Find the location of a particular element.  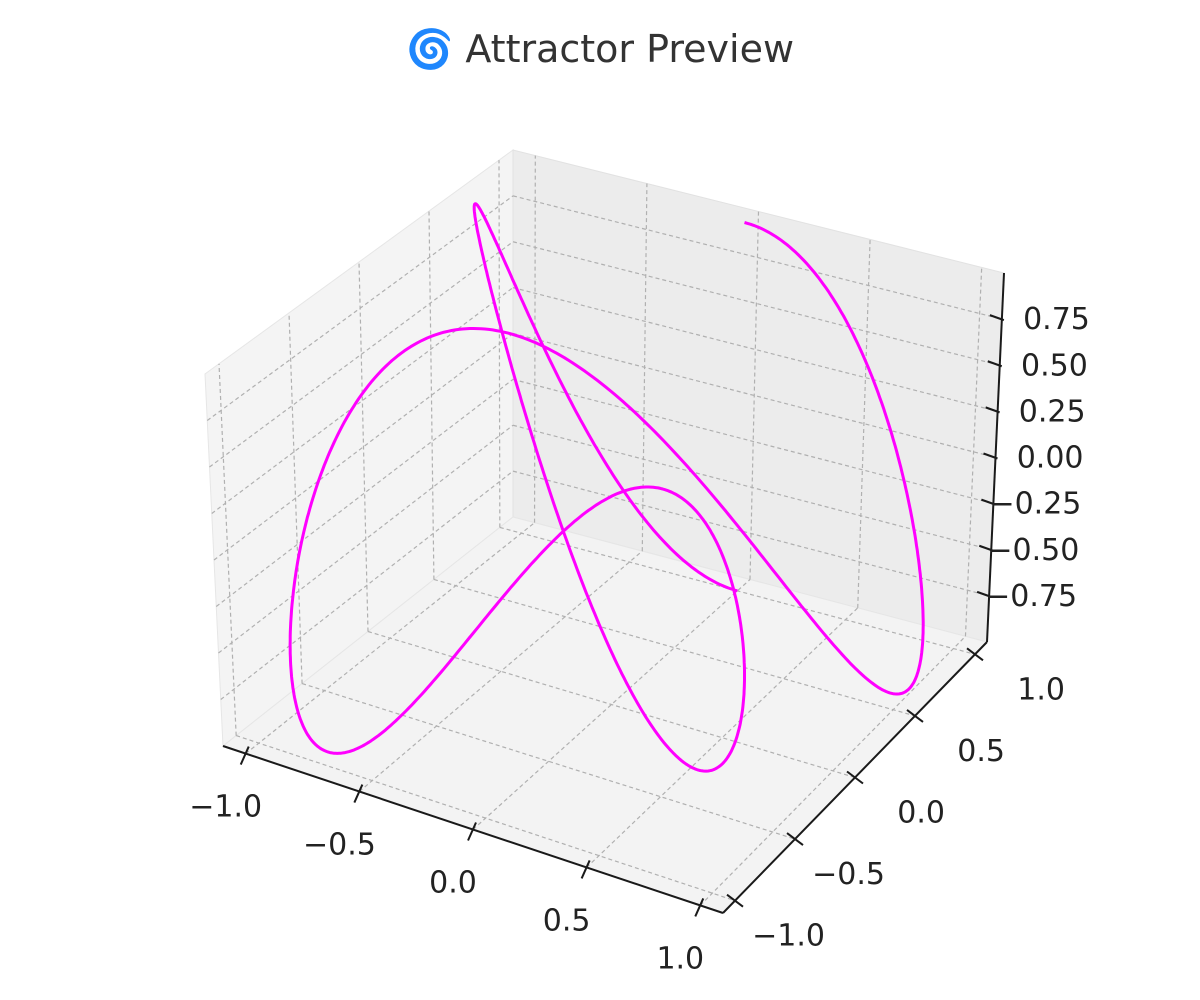

z-tick-label-3: 0.00 is located at coordinates (1050, 458).